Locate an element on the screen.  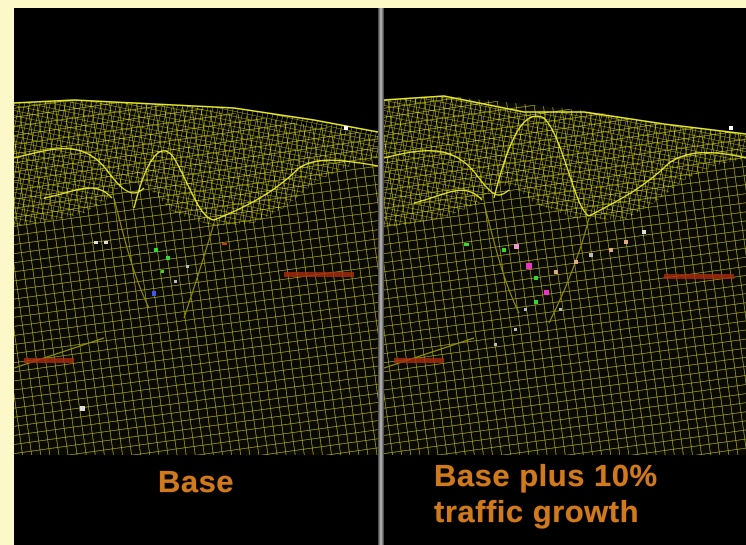
growth-caption: Base plus 10% traffic growth is located at coordinates (546, 494).